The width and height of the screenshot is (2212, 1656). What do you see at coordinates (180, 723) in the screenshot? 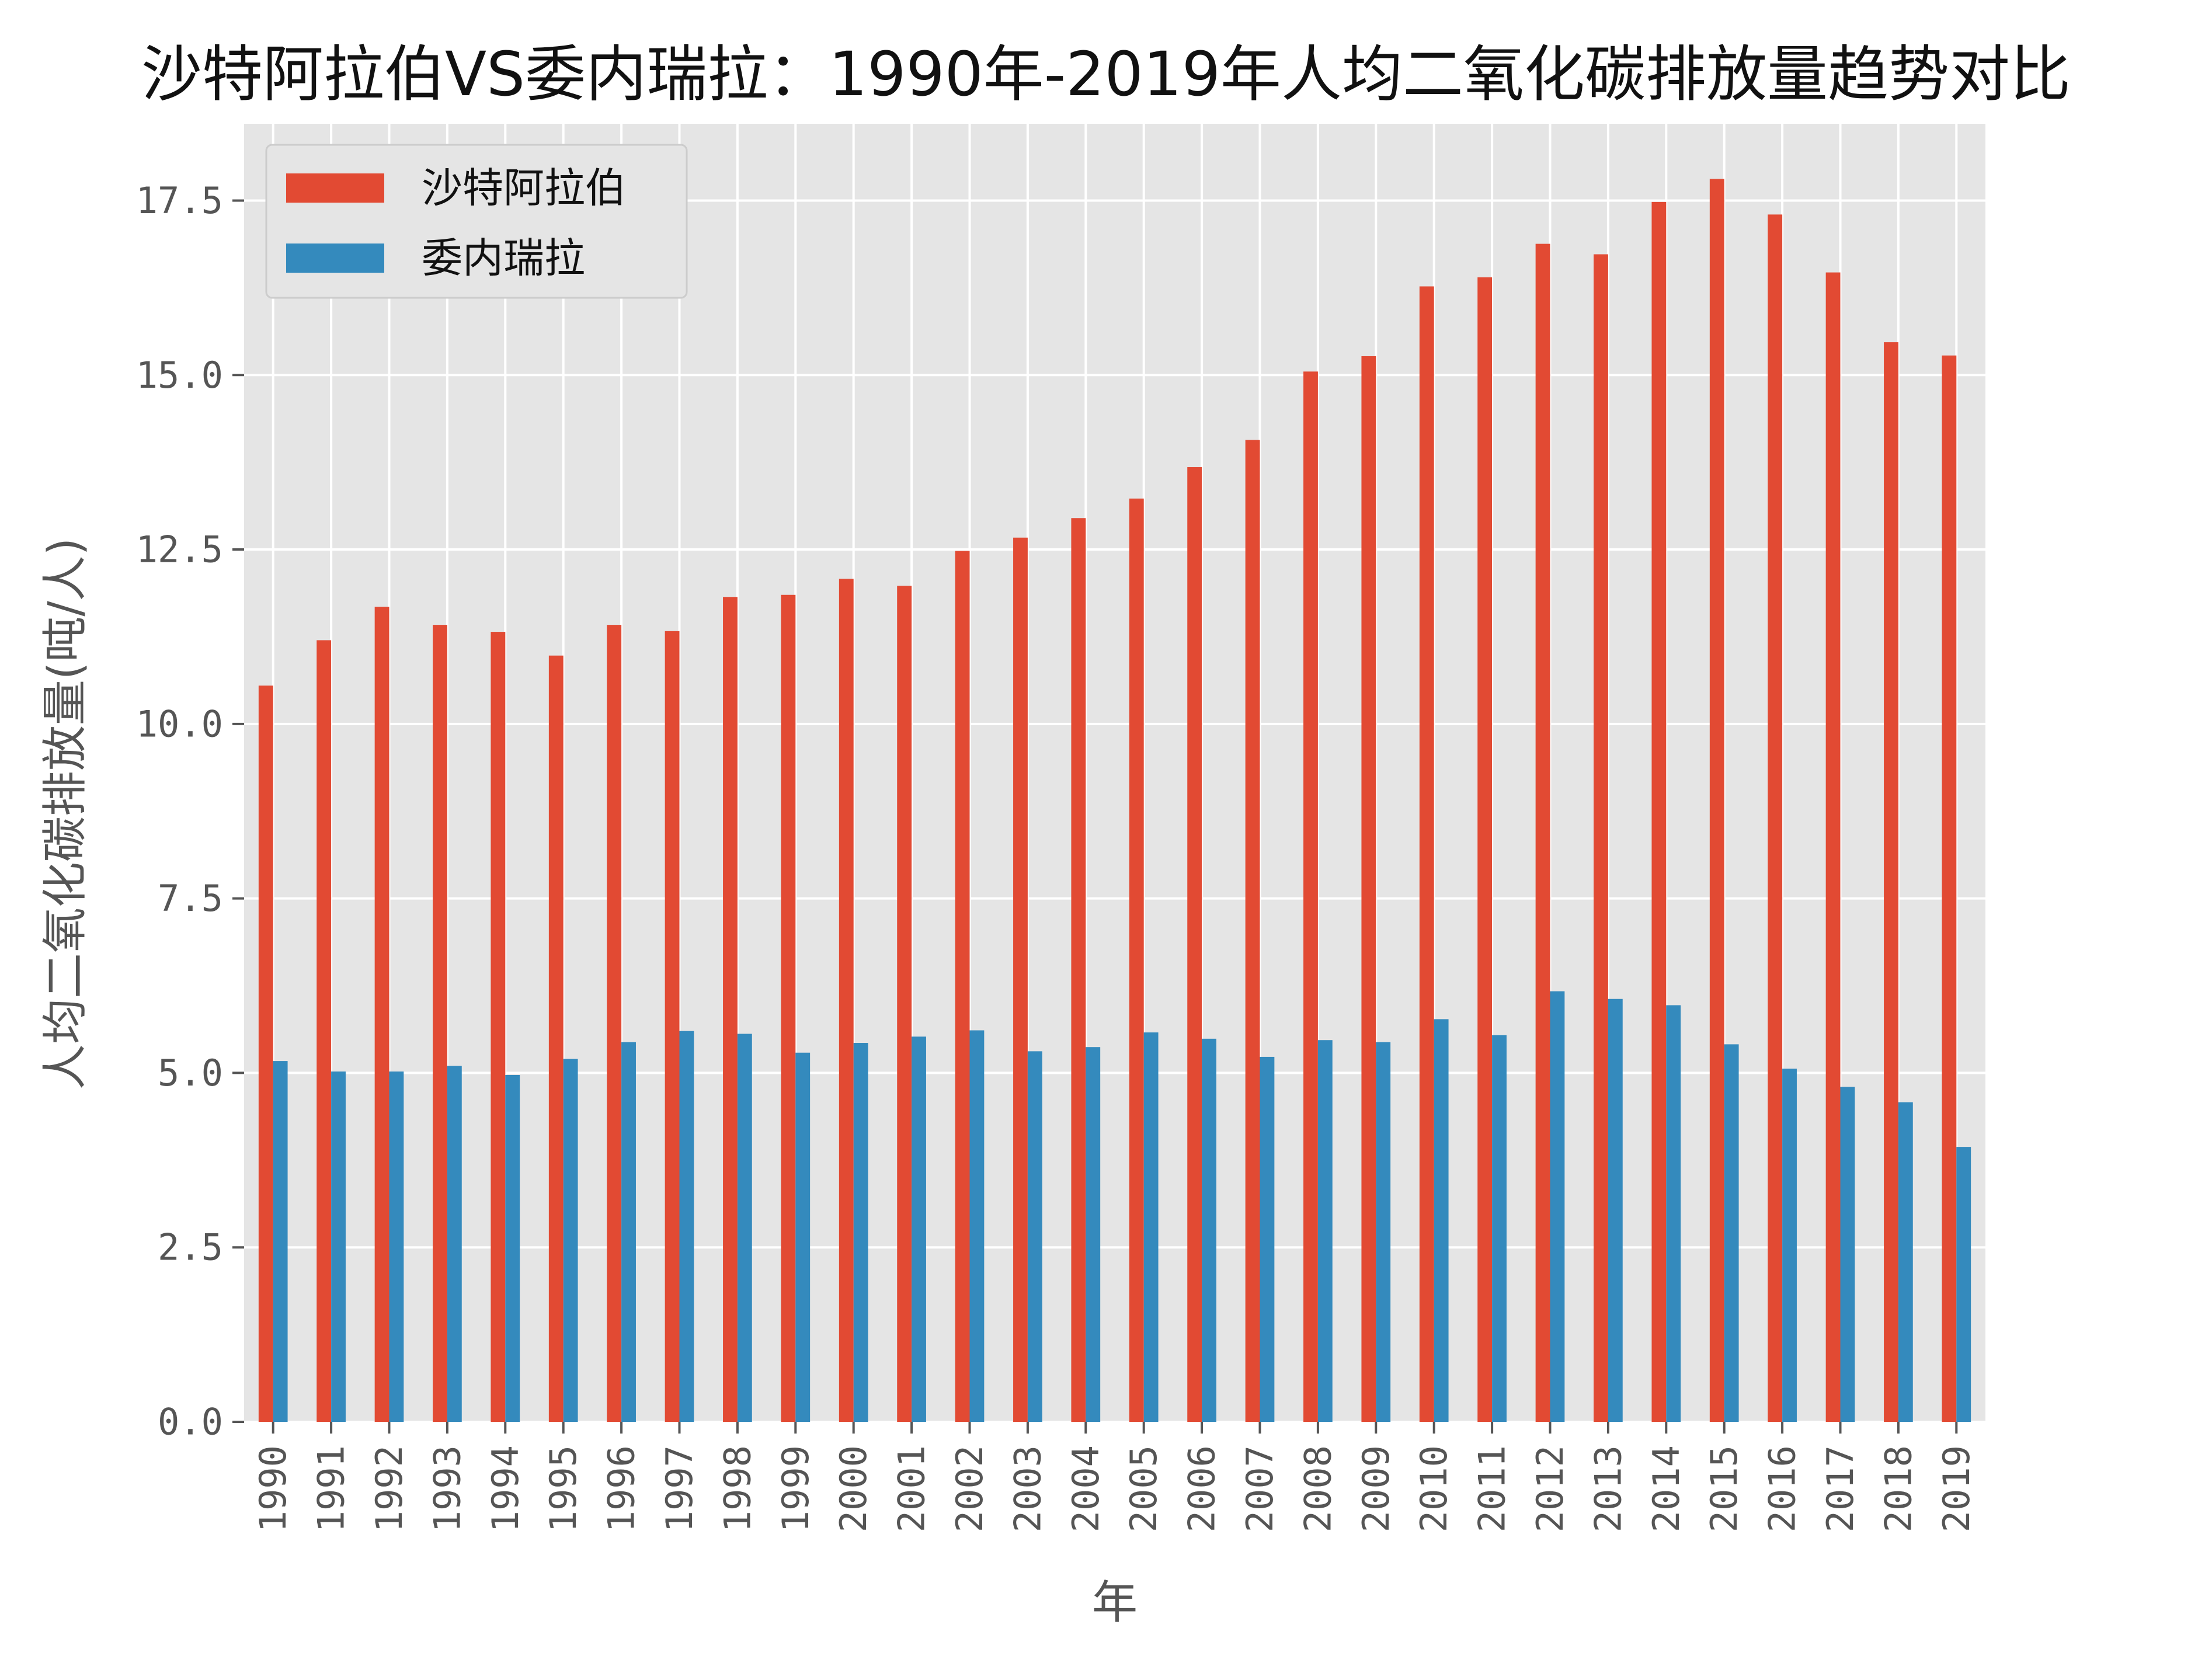
I see `y-tick-label: 10.0` at bounding box center [180, 723].